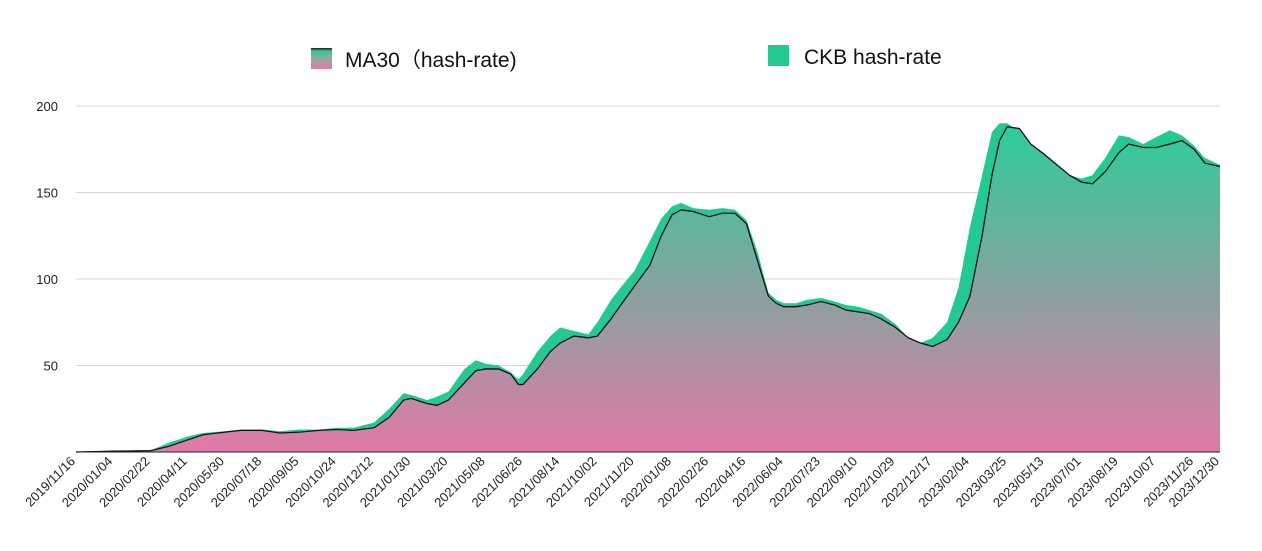 This screenshot has width=1262, height=551. I want to click on y-tick-label: 50, so click(51, 366).